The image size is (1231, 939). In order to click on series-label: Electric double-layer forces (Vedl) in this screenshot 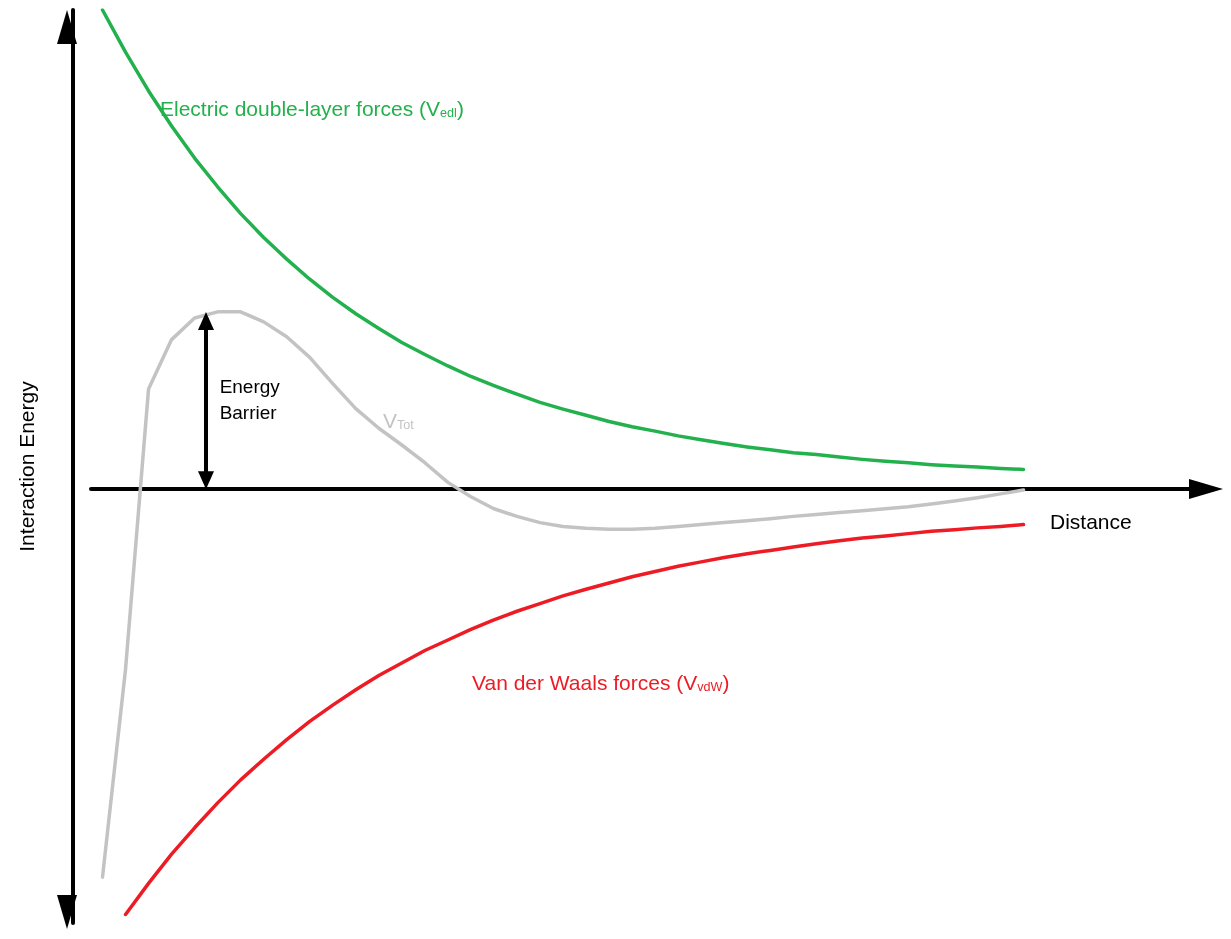, I will do `click(312, 109)`.